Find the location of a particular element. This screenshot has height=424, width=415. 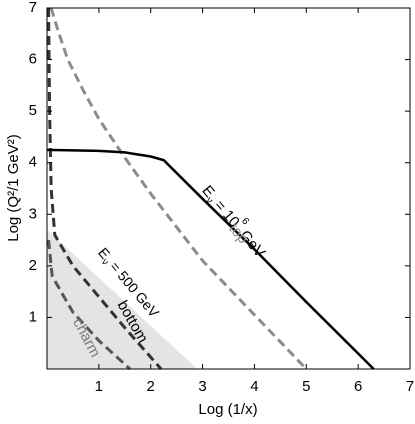

x-tick-label: 6 is located at coordinates (358, 386).